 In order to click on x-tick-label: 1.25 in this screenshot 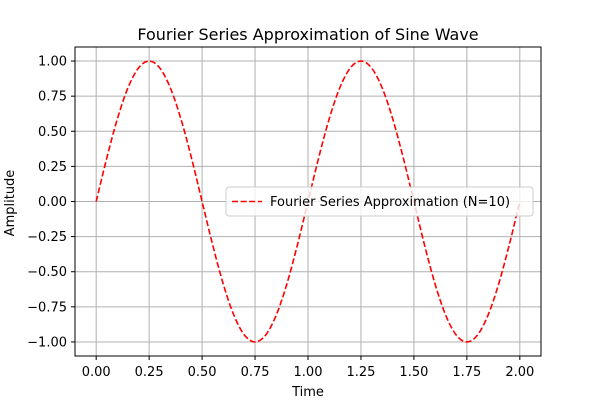, I will do `click(360, 372)`.